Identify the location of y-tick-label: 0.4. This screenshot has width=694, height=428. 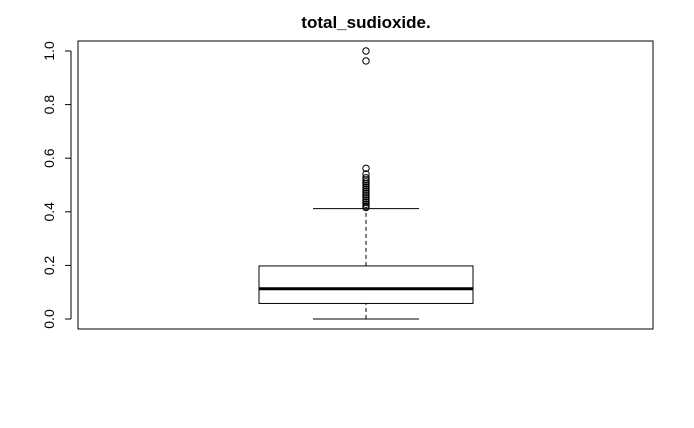
(49, 212).